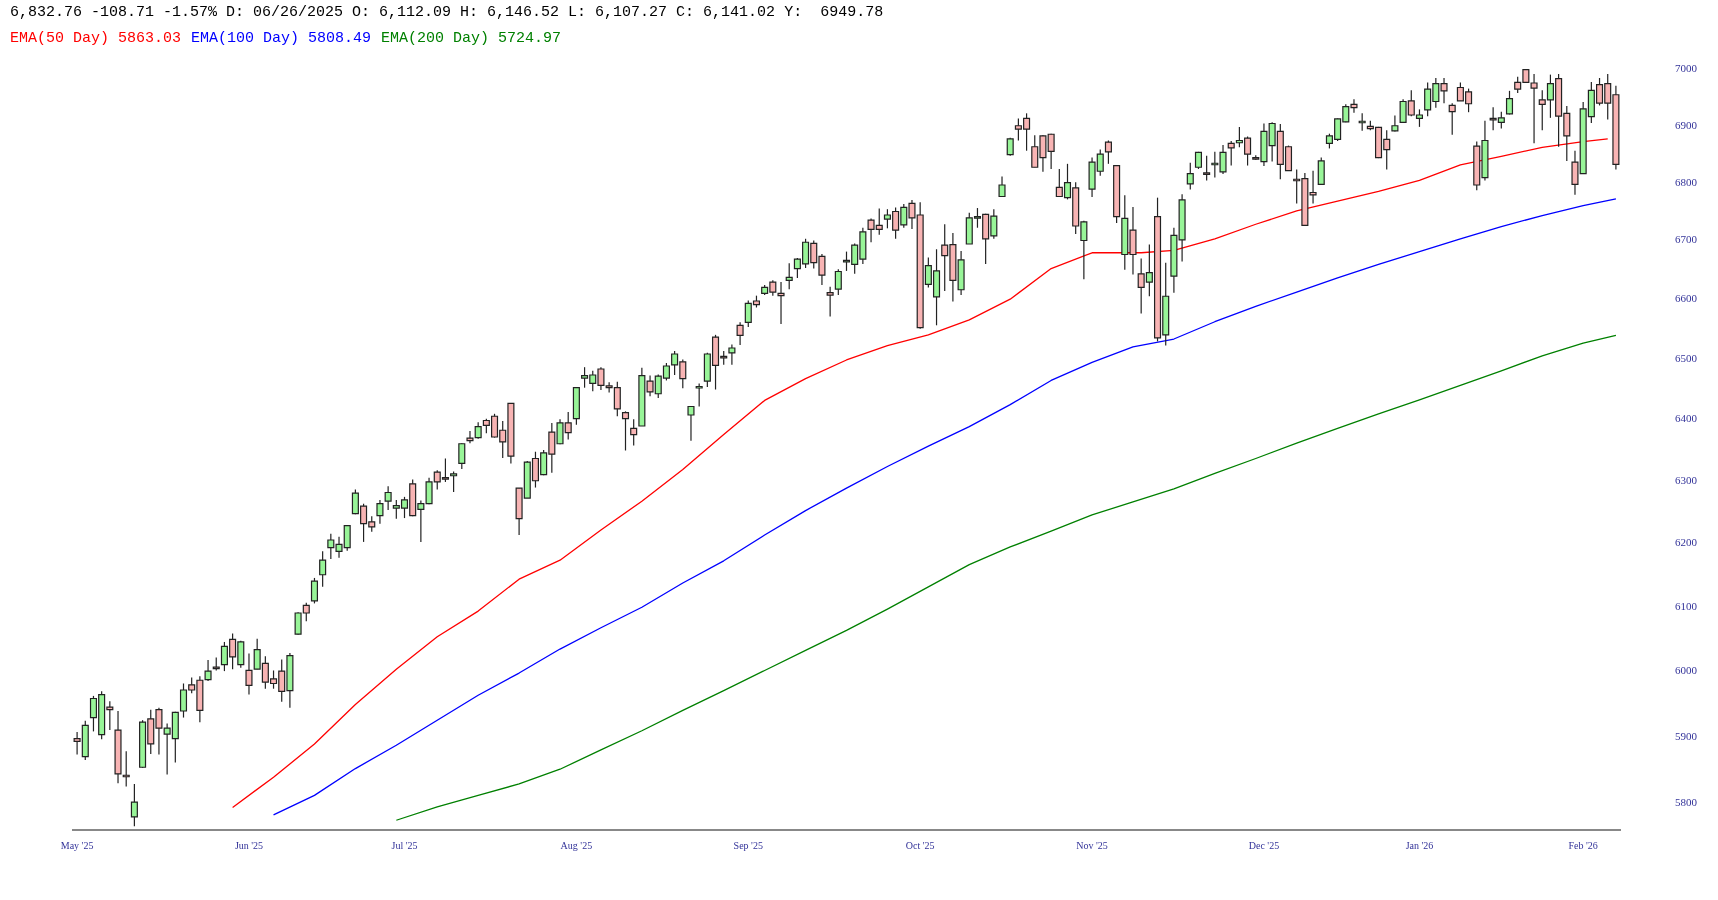  What do you see at coordinates (1686, 357) in the screenshot?
I see `y-tick-label: 6500` at bounding box center [1686, 357].